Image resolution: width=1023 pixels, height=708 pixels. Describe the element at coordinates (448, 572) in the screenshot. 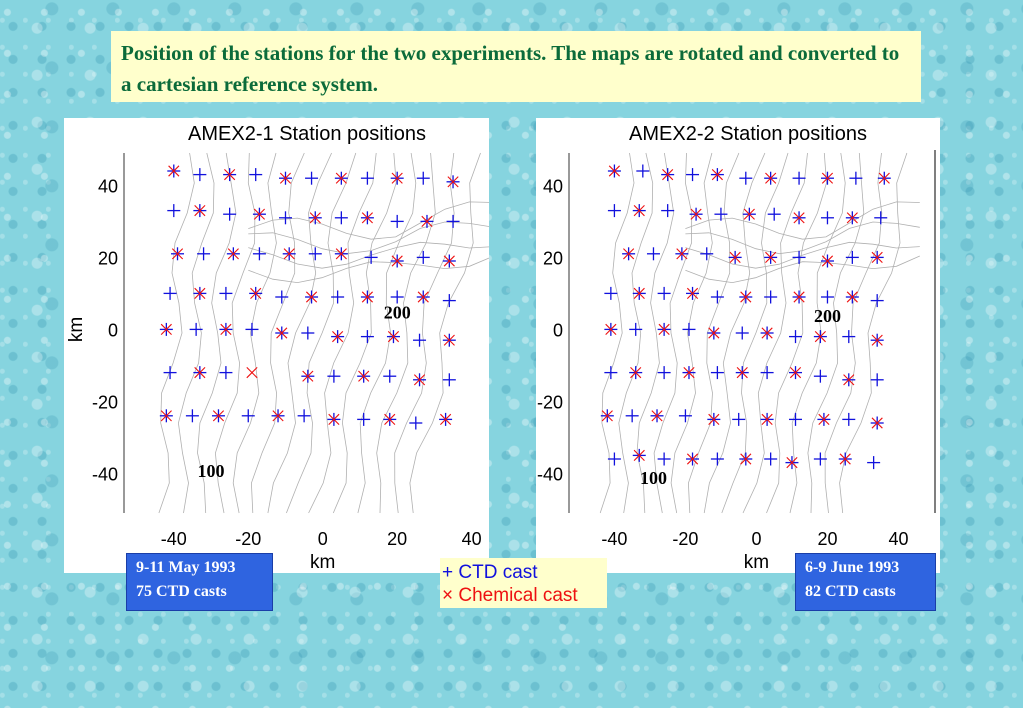

I see `plus-icon: +` at that location.